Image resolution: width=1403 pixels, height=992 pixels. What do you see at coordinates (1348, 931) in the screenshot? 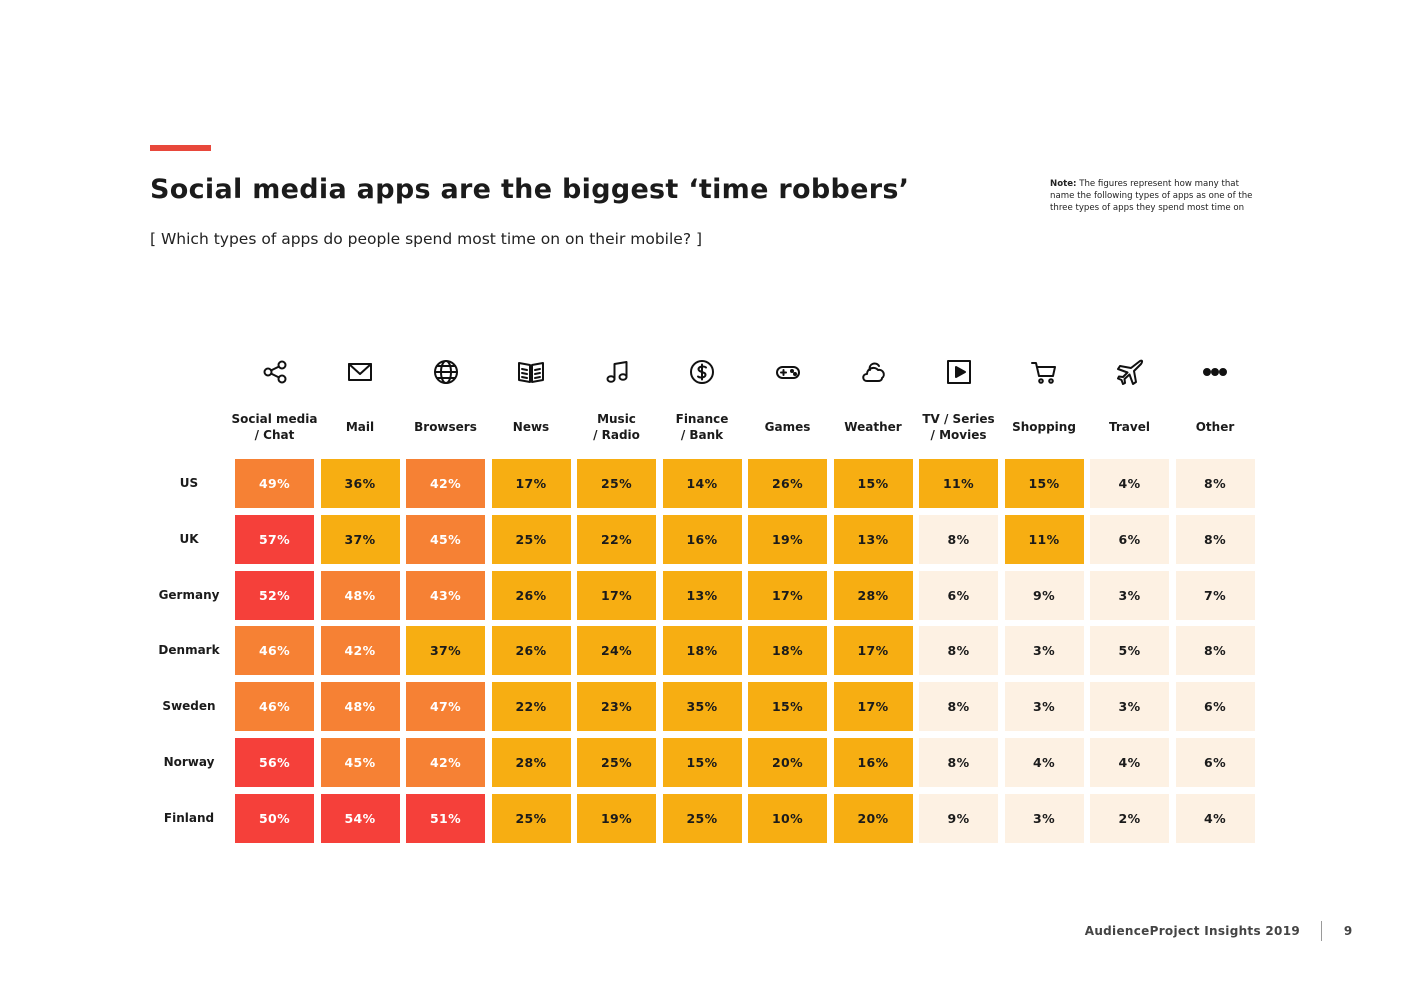
I see `page-number: 9` at bounding box center [1348, 931].